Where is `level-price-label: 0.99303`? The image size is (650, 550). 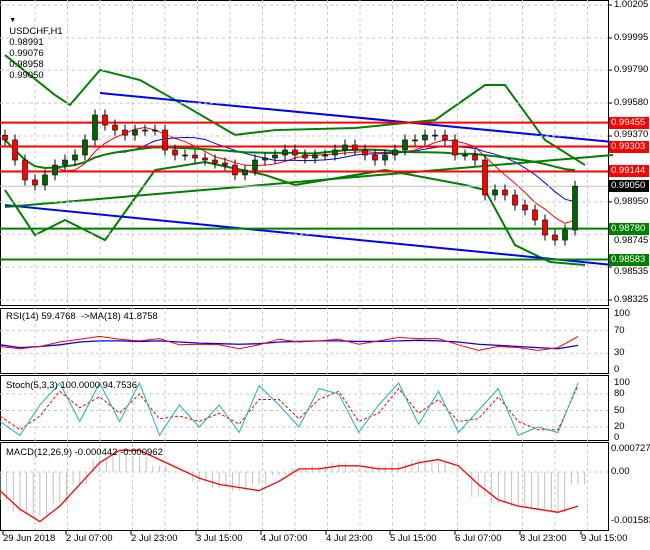
level-price-label: 0.99303 is located at coordinates (629, 147).